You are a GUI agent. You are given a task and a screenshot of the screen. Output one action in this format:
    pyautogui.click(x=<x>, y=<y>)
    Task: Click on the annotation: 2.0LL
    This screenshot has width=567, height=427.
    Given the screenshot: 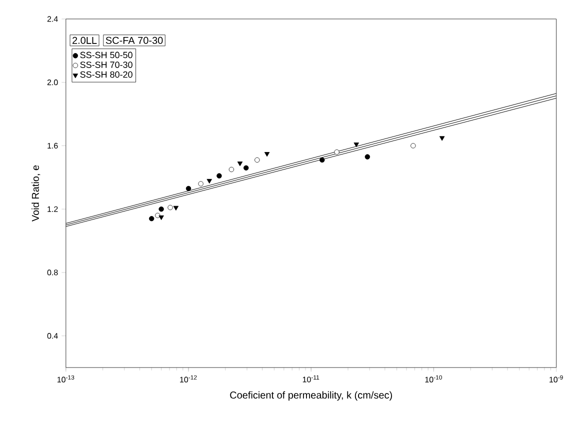 What is the action you would take?
    pyautogui.click(x=84, y=40)
    